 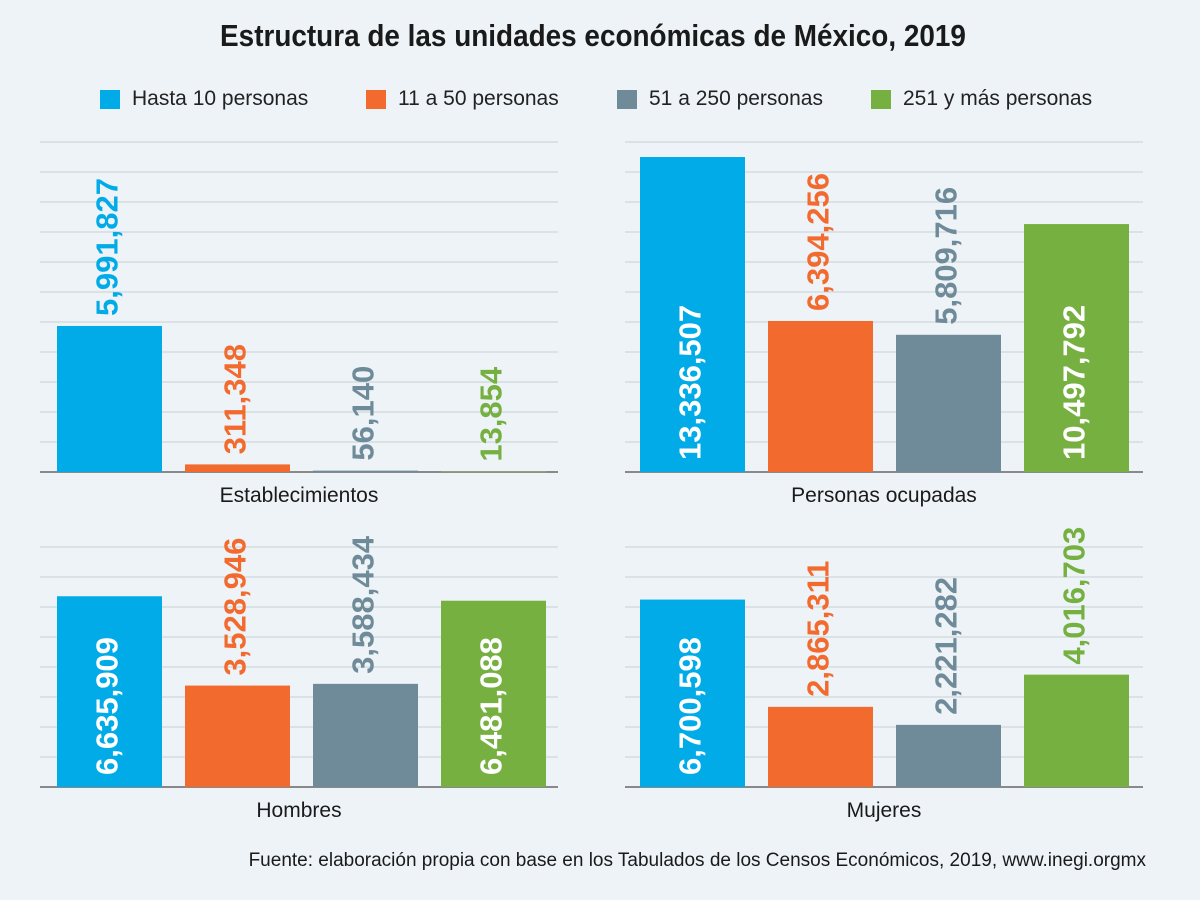 What do you see at coordinates (107, 706) in the screenshot?
I see `data-label-hombres-0: 6,635,909` at bounding box center [107, 706].